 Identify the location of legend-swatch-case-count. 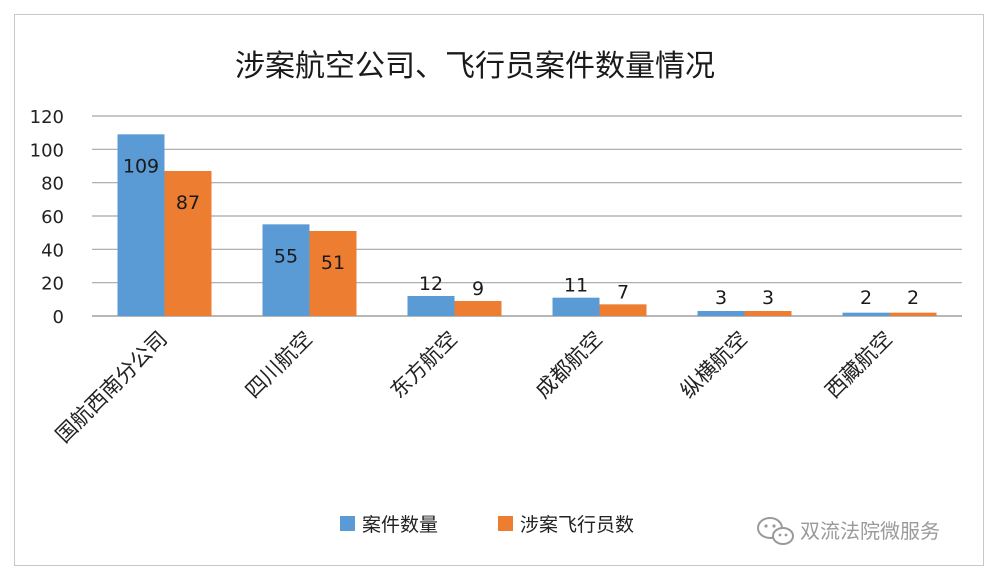
(347, 523).